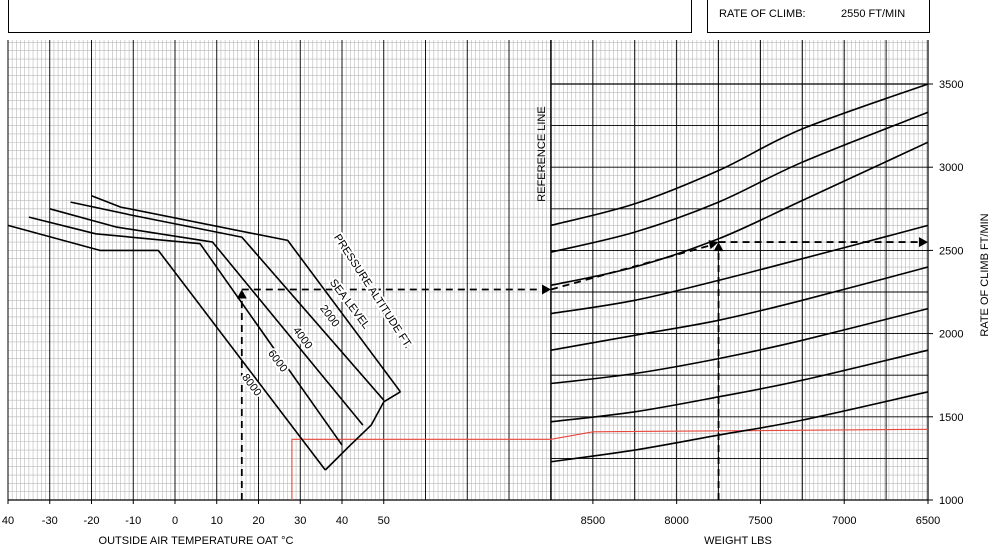 This screenshot has height=559, width=997. What do you see at coordinates (631, 267) in the screenshot?
I see `example-guide-dashed-line` at bounding box center [631, 267].